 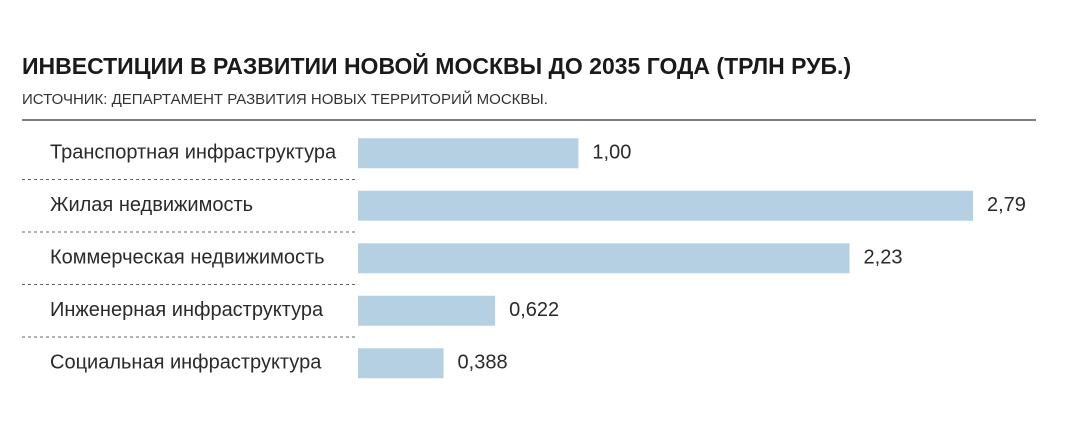 I want to click on value-label: 1,00, so click(x=611, y=153).